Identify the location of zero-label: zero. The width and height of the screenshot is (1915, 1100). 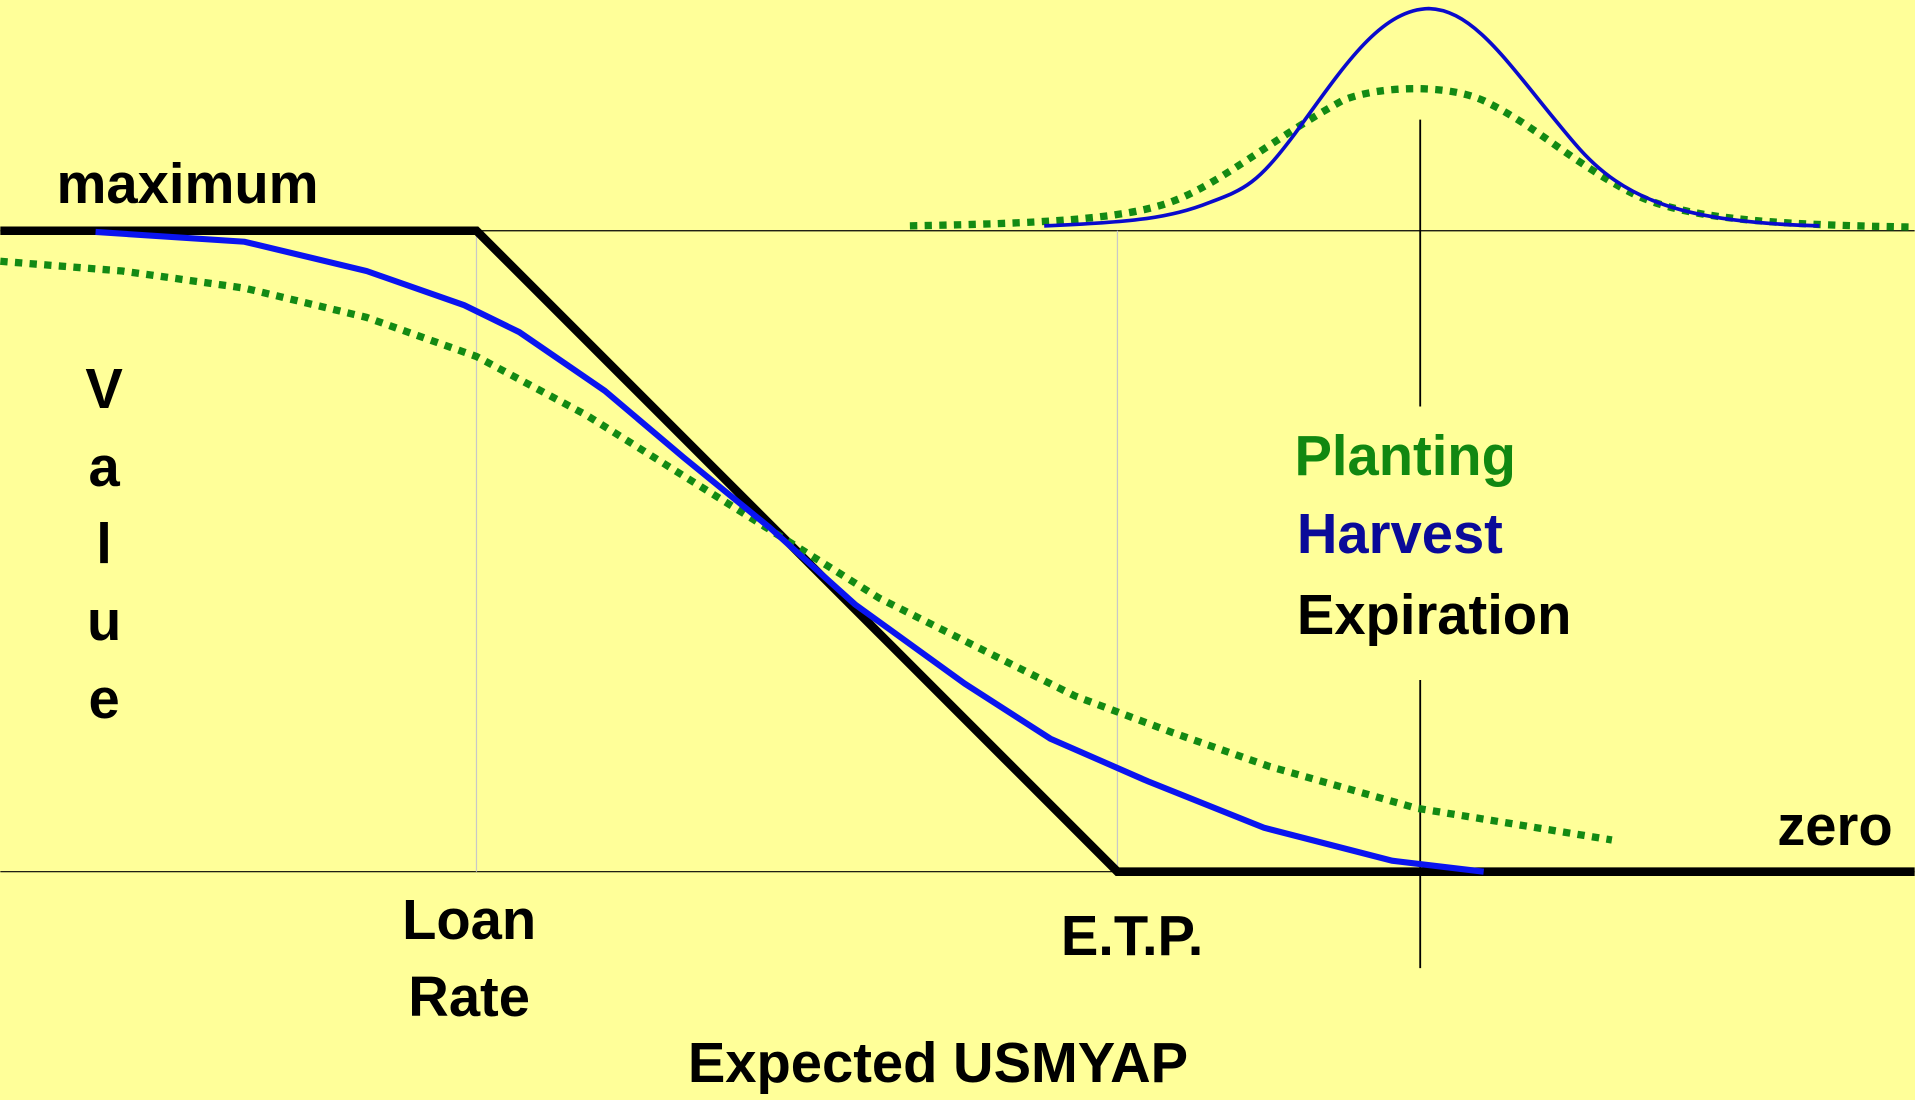
(1834, 825).